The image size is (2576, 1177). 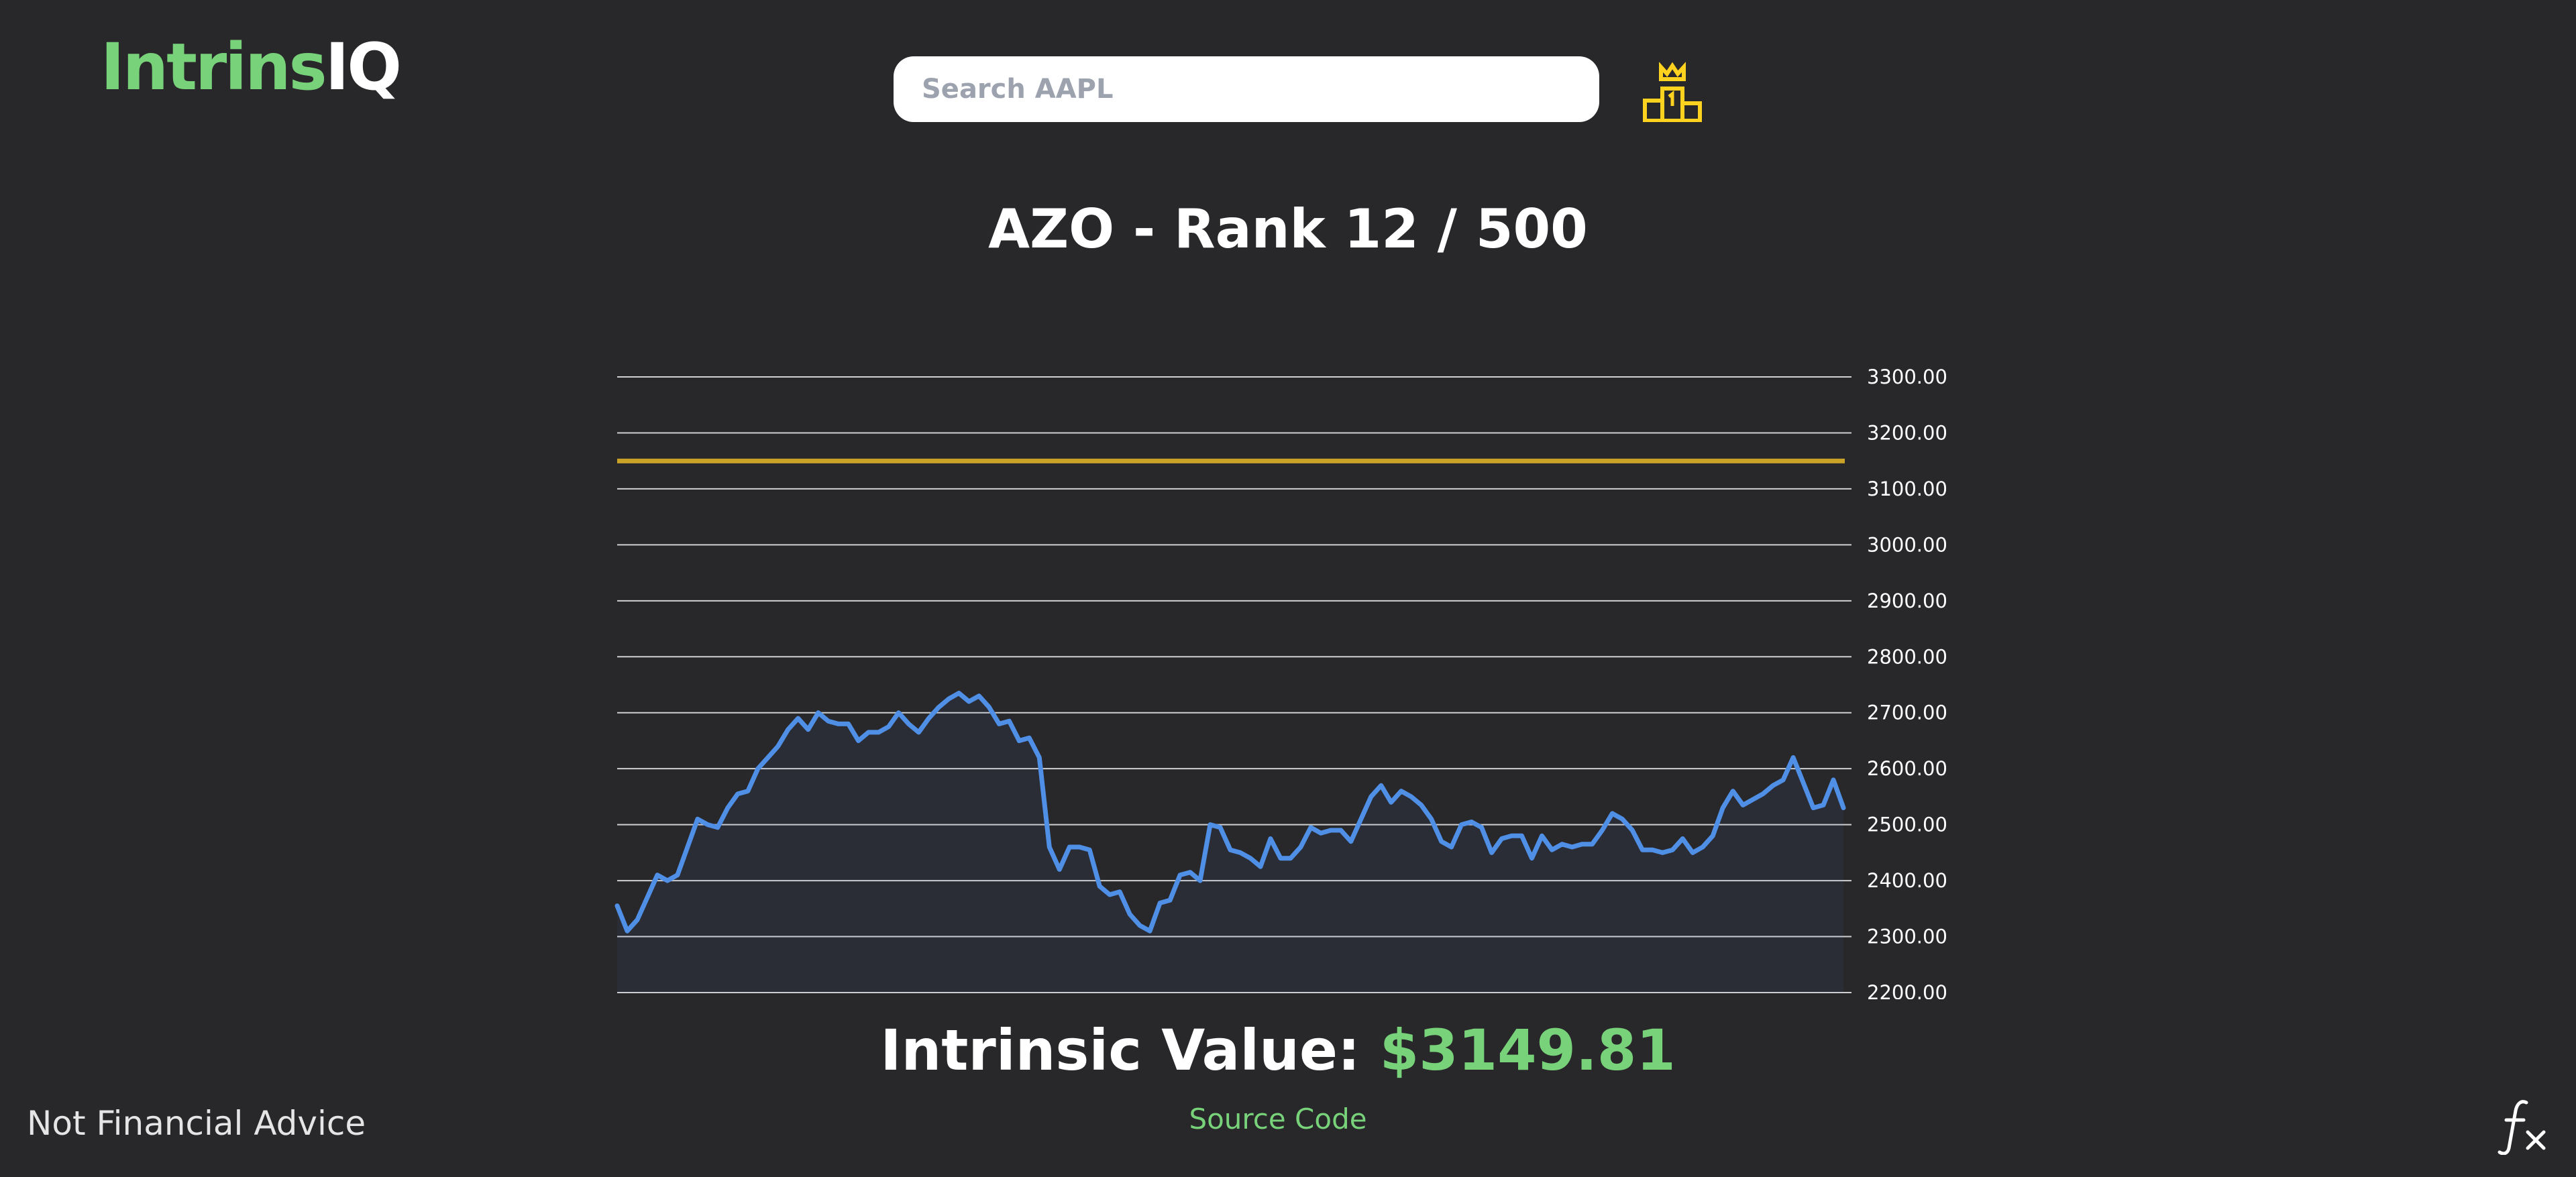 I want to click on y-tick-label: 2900.00, so click(x=1907, y=601).